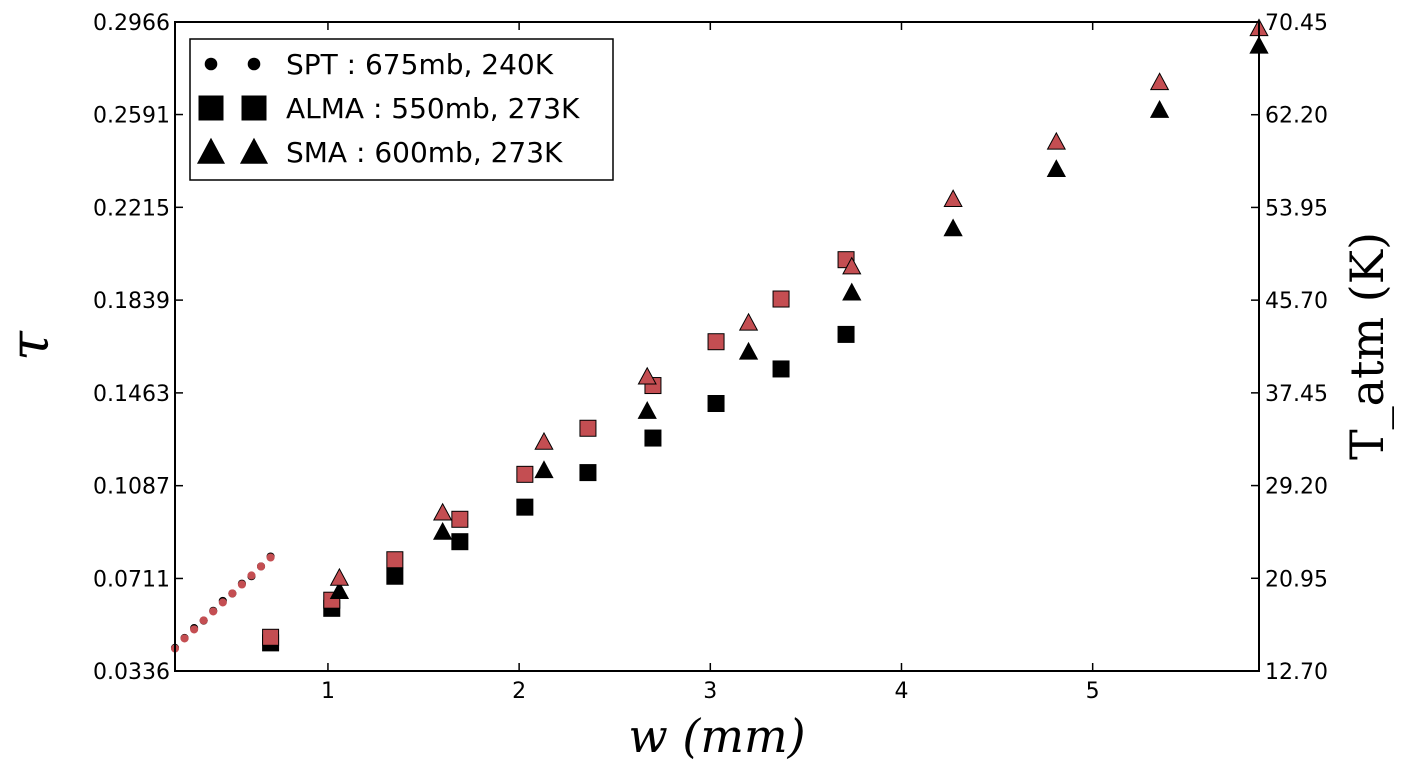 This screenshot has height=777, width=1409. What do you see at coordinates (710, 691) in the screenshot?
I see `x-tick-label: 3` at bounding box center [710, 691].